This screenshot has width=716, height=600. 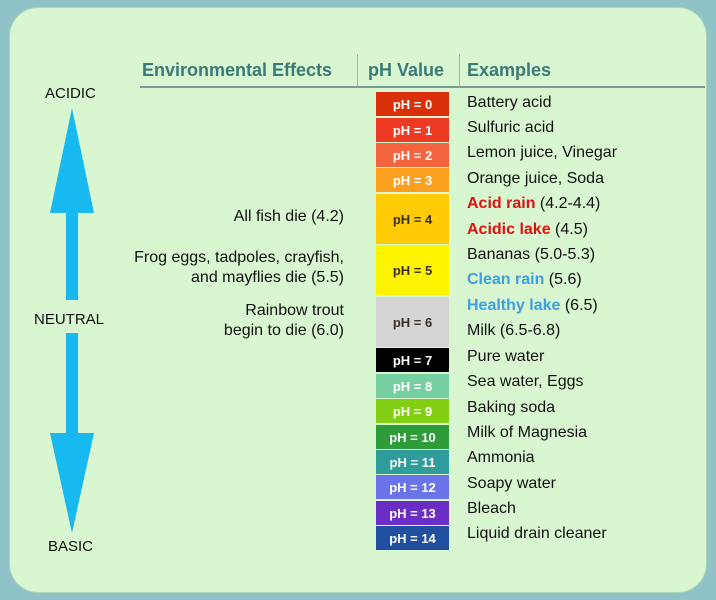 What do you see at coordinates (412, 322) in the screenshot?
I see `ph-box-6: pH = 6` at bounding box center [412, 322].